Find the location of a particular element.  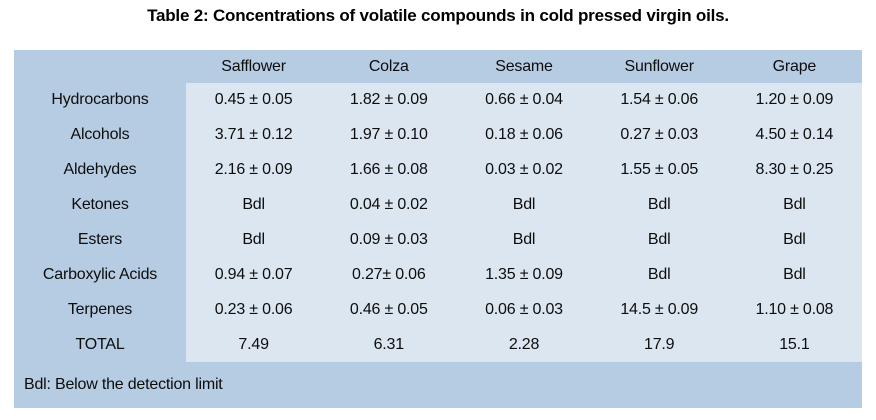

value-cell: 17.9 is located at coordinates (659, 344).